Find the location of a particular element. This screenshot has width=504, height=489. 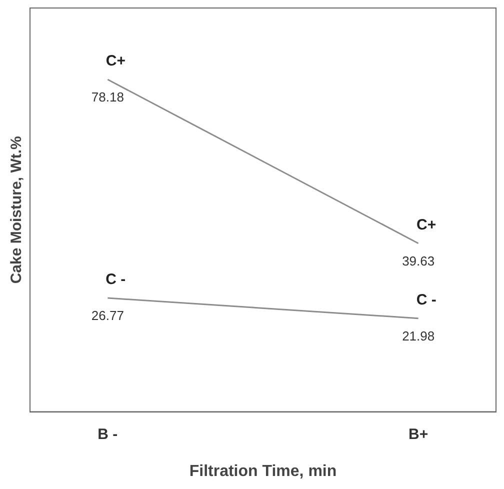

x-axis-title: Filtration Time, min is located at coordinates (263, 471).